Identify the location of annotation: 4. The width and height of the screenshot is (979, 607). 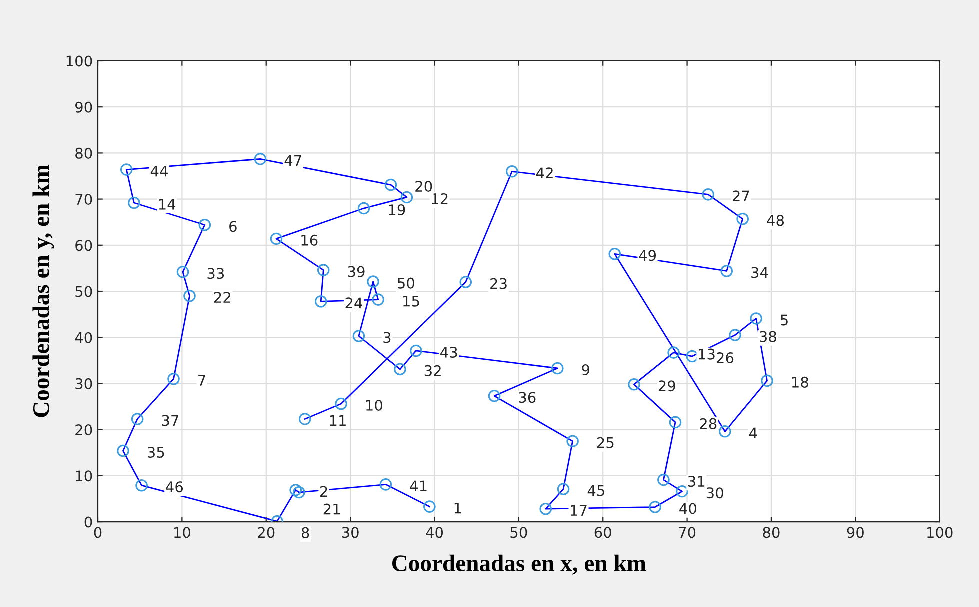
(753, 433).